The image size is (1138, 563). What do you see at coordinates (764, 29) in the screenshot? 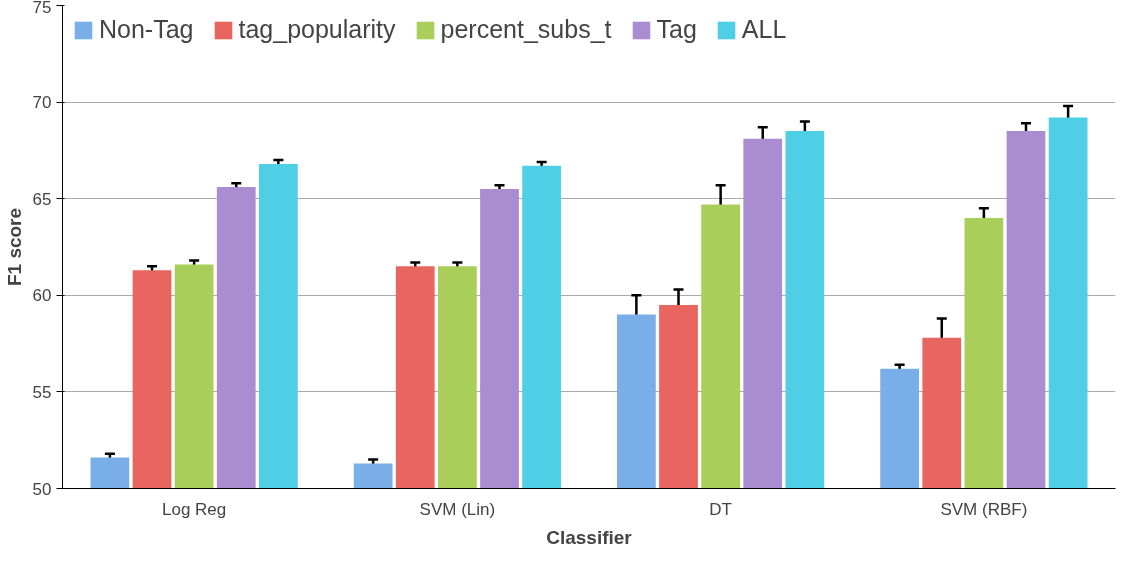
I see `legend-label: ALL` at bounding box center [764, 29].